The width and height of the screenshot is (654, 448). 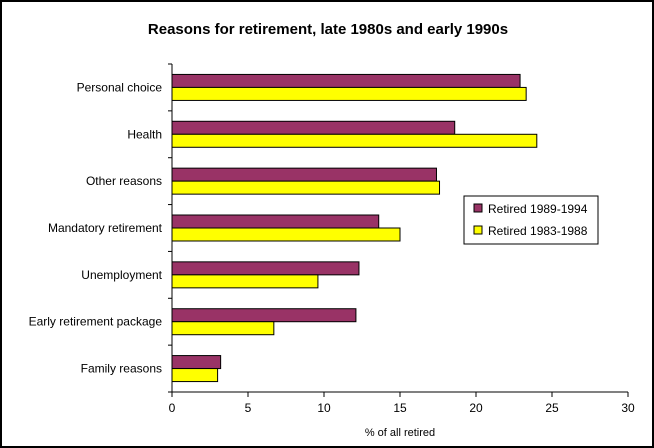 What do you see at coordinates (144, 134) in the screenshot?
I see `category-label: Health` at bounding box center [144, 134].